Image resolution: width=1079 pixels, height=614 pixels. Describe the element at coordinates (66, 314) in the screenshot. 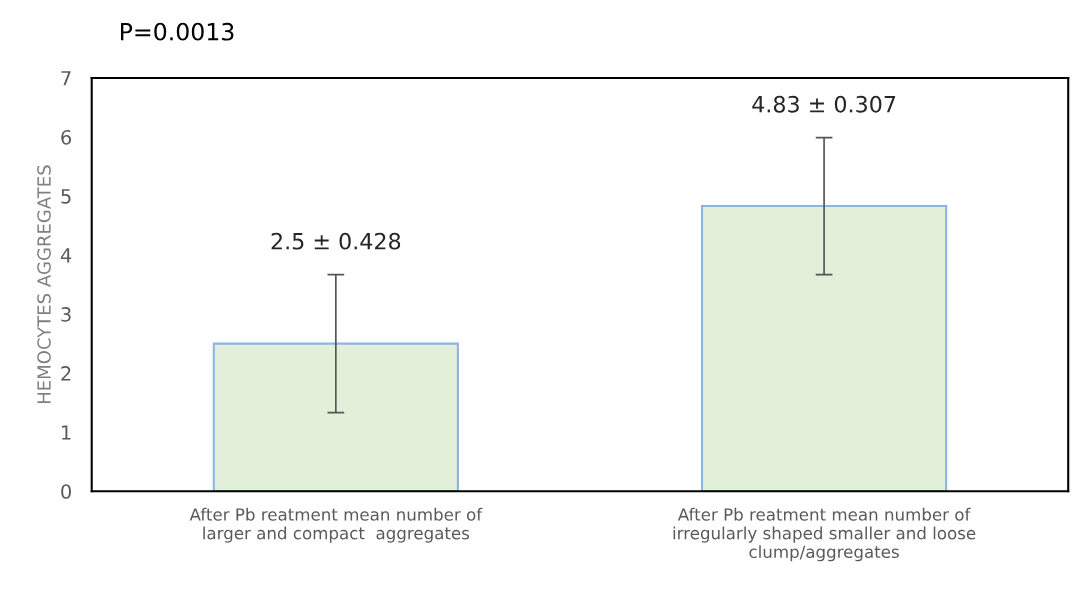

I see `y-tick-label: 3` at that location.